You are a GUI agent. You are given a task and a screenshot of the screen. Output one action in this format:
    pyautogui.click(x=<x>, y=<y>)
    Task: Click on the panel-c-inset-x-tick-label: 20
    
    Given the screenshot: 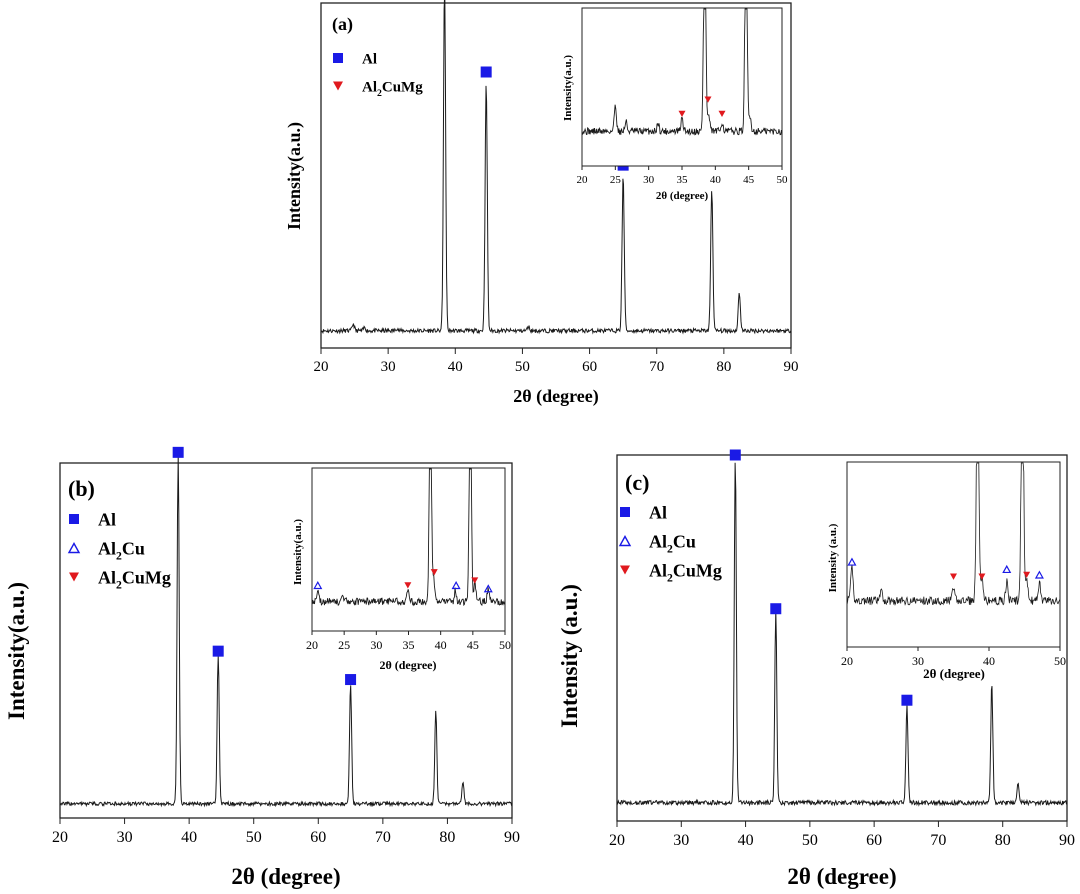 What is the action you would take?
    pyautogui.click(x=847, y=661)
    